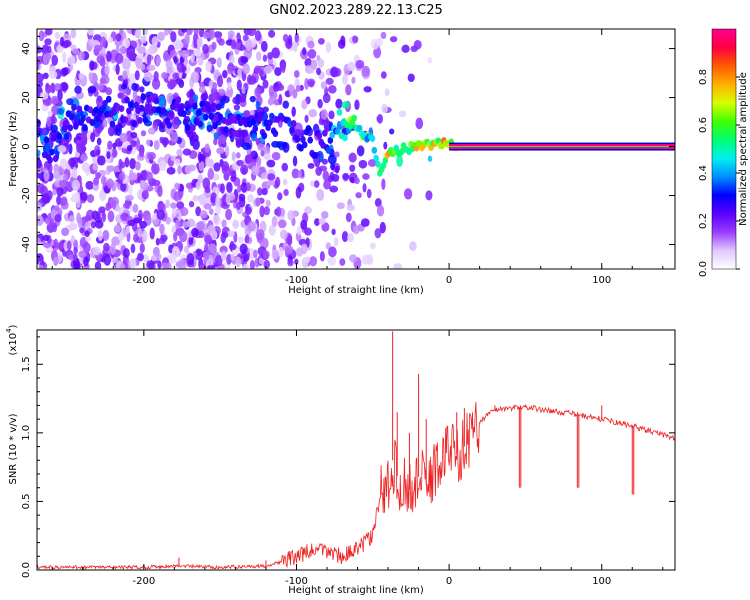 The height and width of the screenshot is (600, 750). Describe the element at coordinates (12, 339) in the screenshot. I see `snr-scale-factor: (x104)` at that location.